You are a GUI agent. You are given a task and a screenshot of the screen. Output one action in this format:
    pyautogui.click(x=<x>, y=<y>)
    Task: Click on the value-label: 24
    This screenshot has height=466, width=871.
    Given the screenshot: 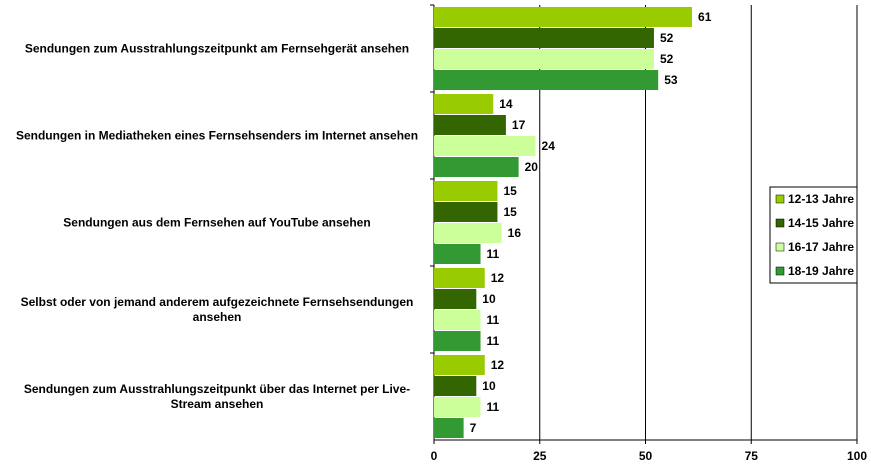 What is the action you would take?
    pyautogui.click(x=549, y=146)
    